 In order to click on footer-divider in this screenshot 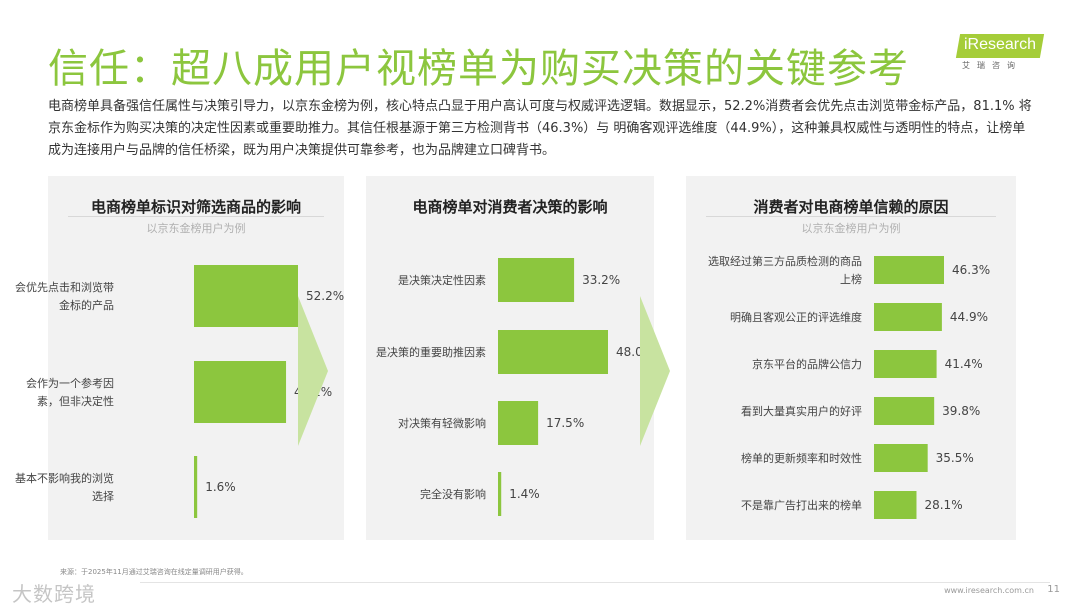, I will do `click(595, 582)`.